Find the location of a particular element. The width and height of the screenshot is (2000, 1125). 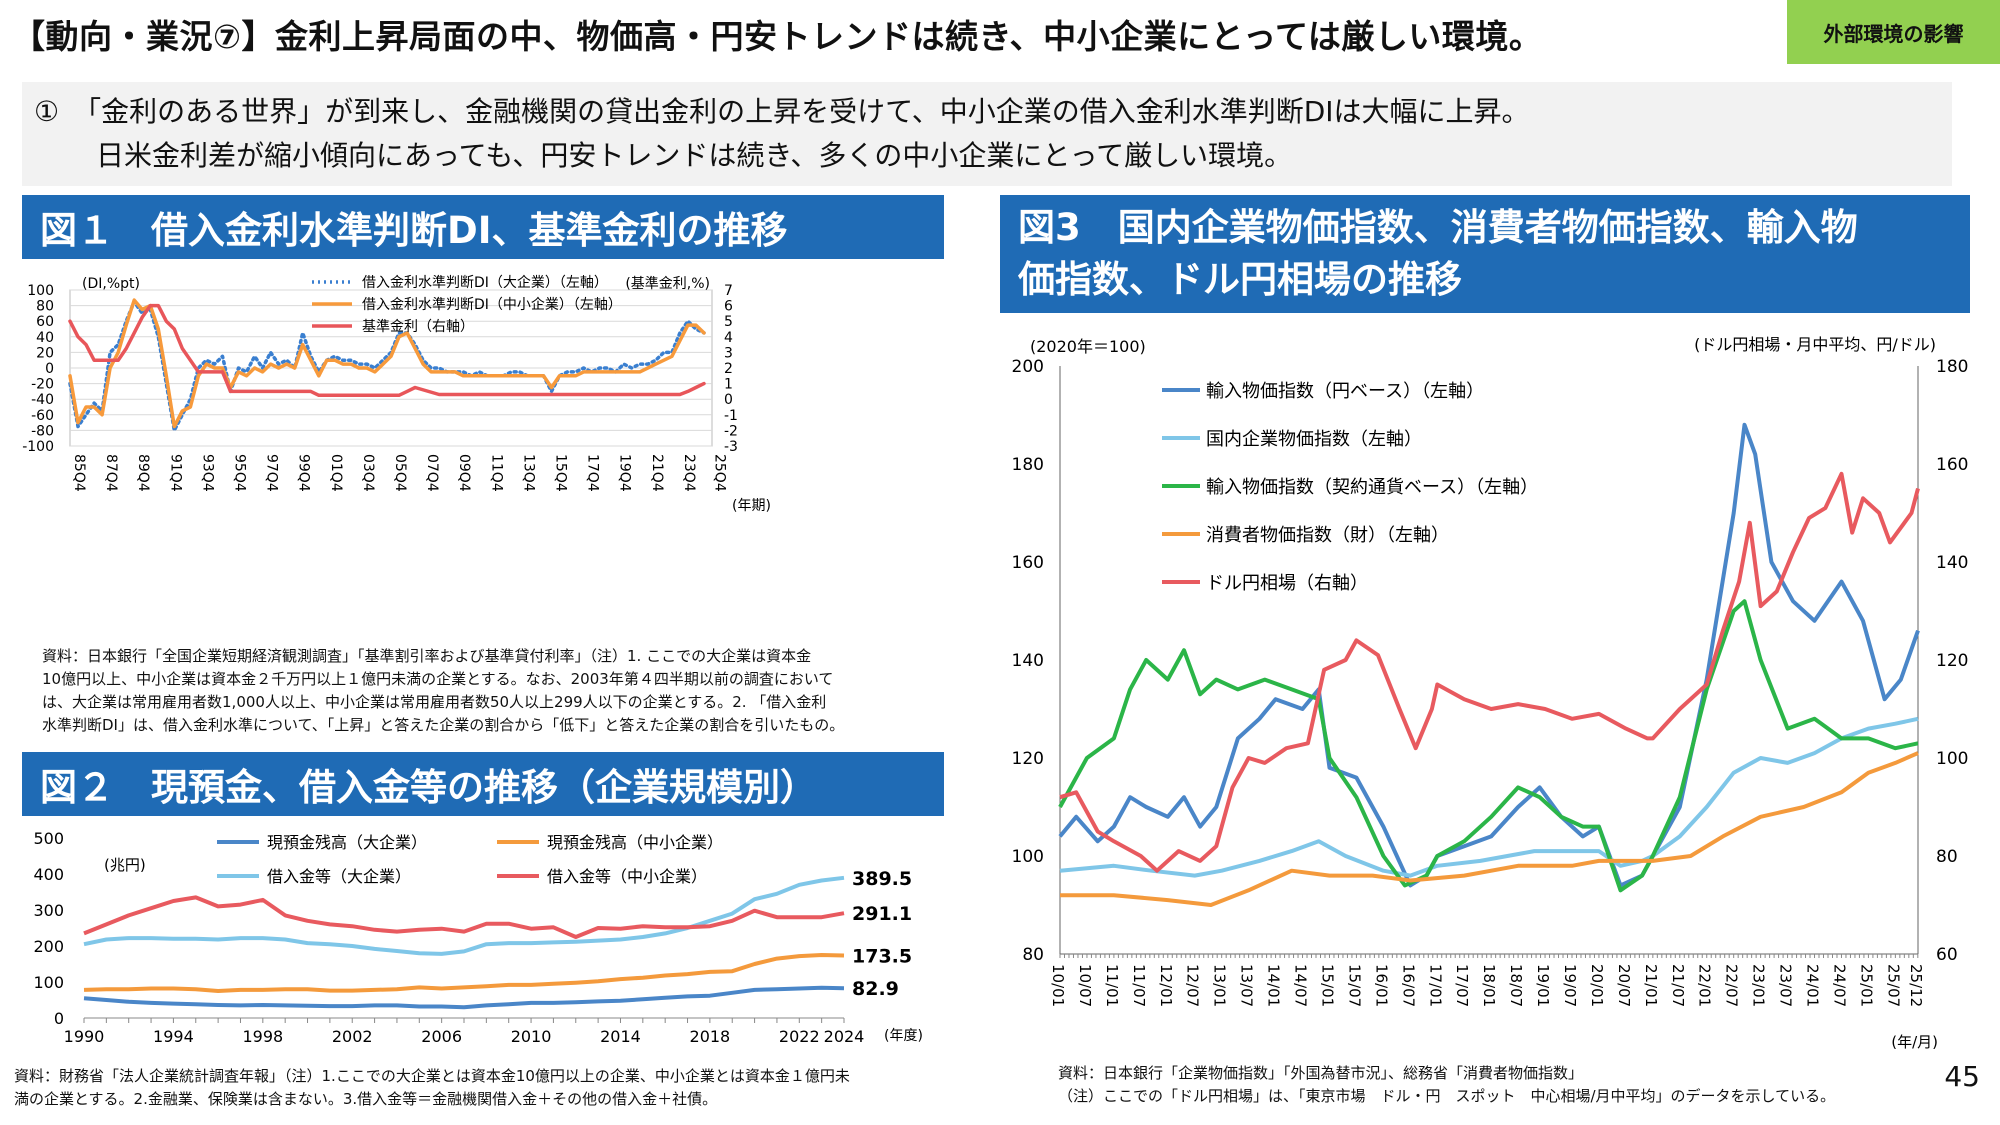

fig3-x-tick: 20/01 is located at coordinates (1597, 985).